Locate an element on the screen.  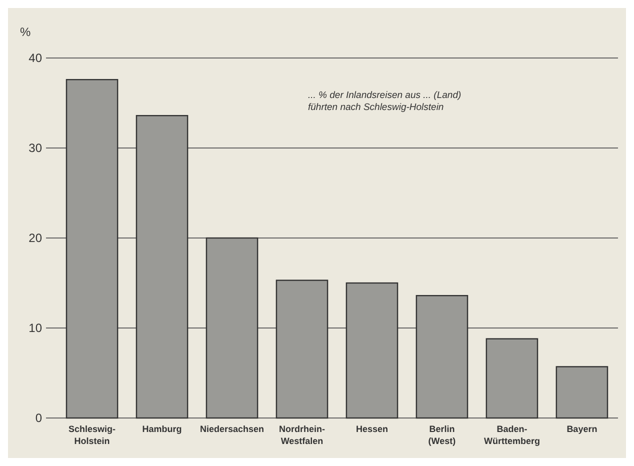
annotation: ... % der Inlandsreisen aus ... (Land) führten nach Schleswig-Holstein is located at coordinates (385, 101).